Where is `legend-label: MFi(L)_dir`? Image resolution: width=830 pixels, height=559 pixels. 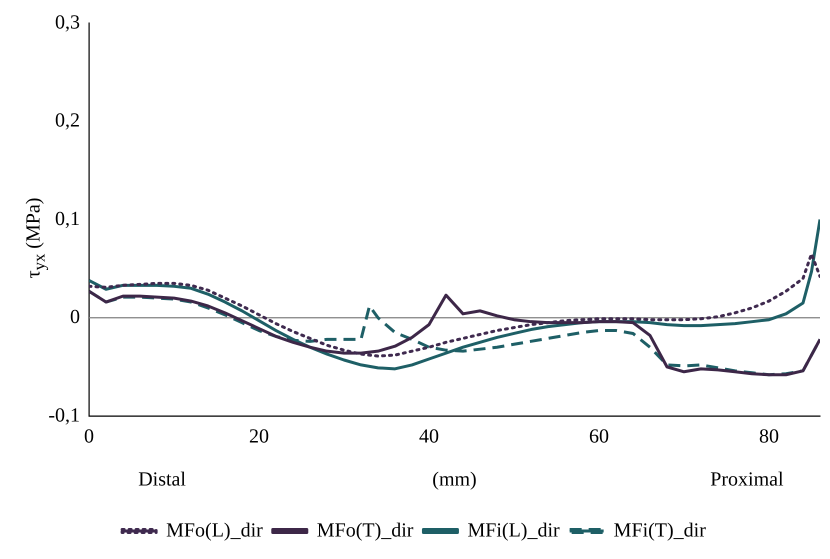 legend-label: MFi(L)_dir is located at coordinates (513, 530).